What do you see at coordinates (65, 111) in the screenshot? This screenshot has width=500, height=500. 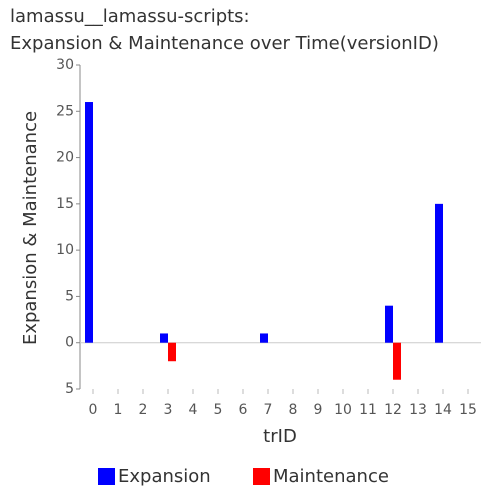 I see `y-tick-label: 25` at bounding box center [65, 111].